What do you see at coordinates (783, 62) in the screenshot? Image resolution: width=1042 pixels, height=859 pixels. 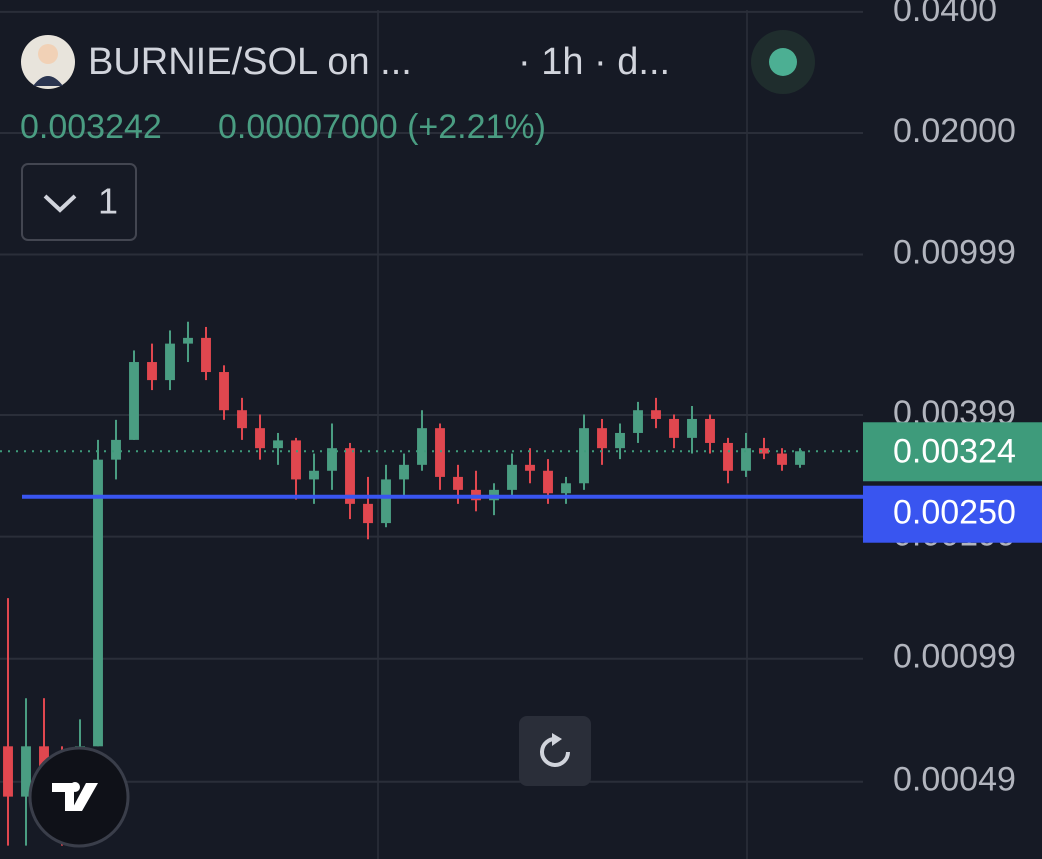 I see `status-dot` at bounding box center [783, 62].